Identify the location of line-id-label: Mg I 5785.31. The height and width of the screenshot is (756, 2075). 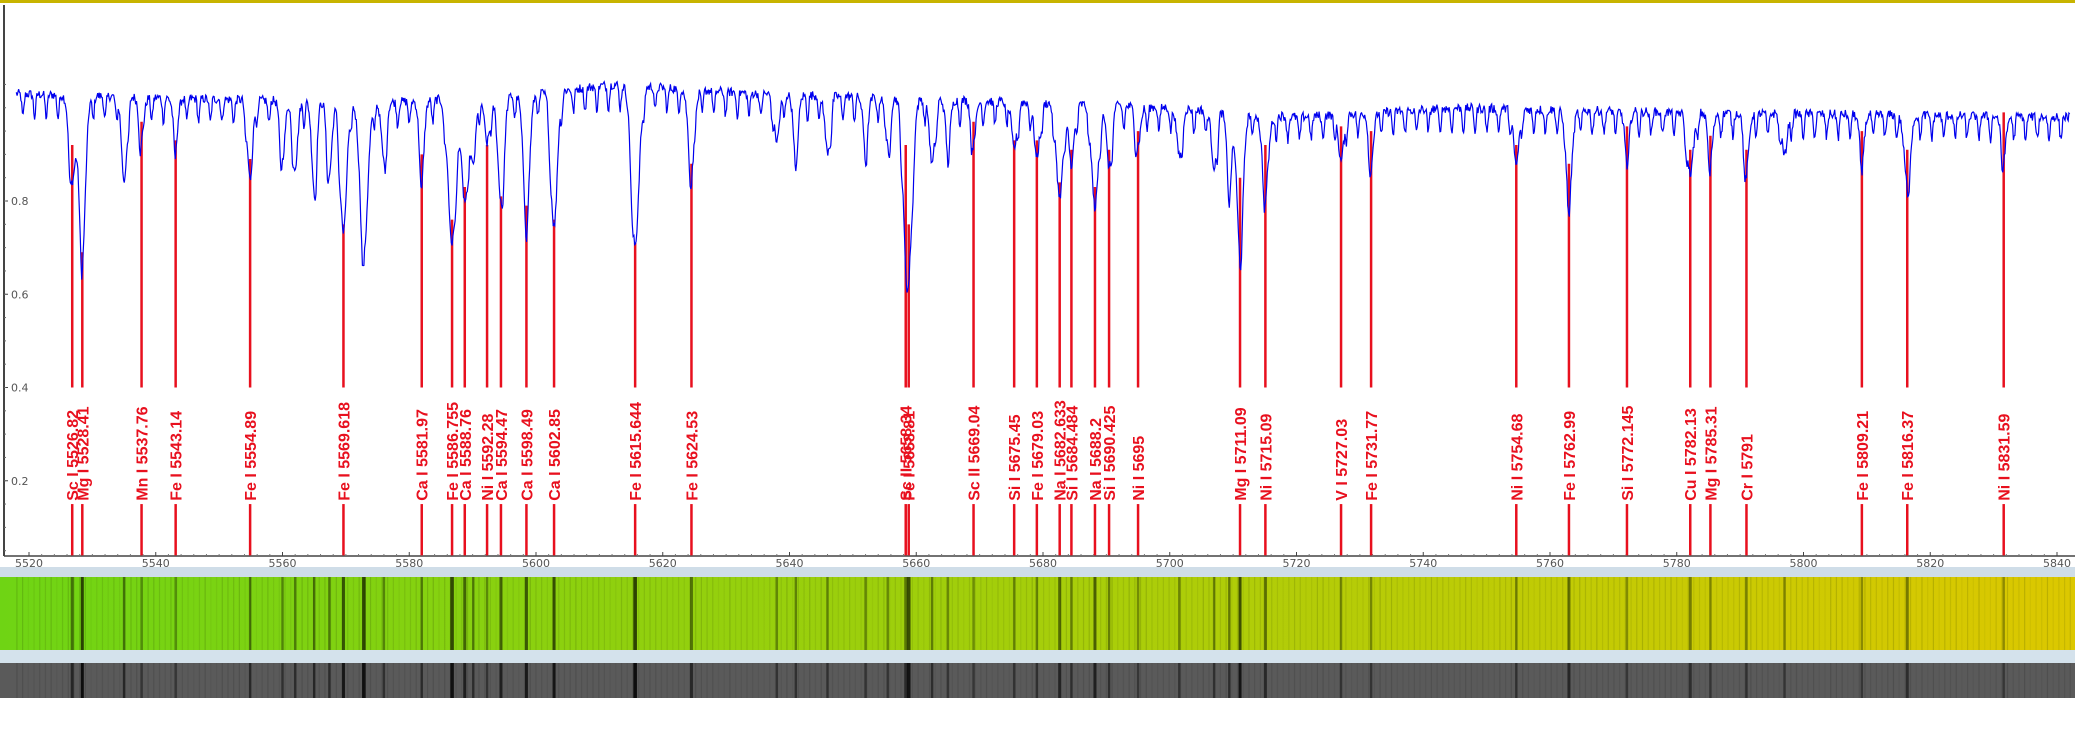
(1711, 453).